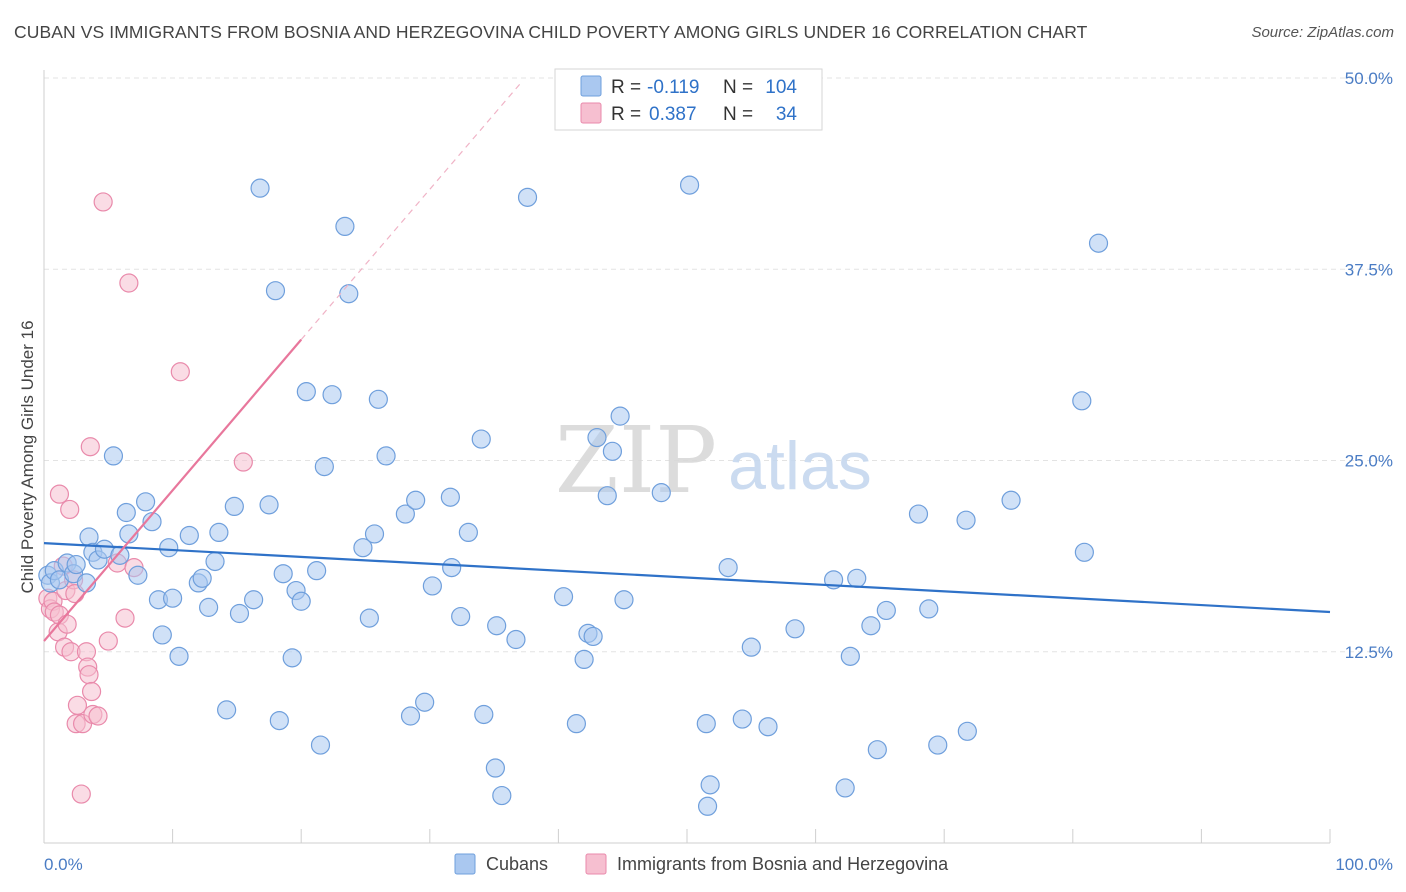 This screenshot has width=1406, height=892. I want to click on series-legend-swatch-cubans, so click(465, 864).